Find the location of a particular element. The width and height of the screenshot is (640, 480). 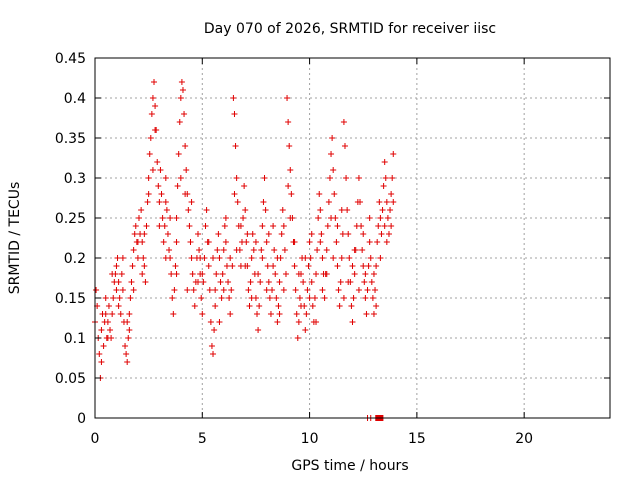

y-tick-label: 0.25 is located at coordinates (70, 219).